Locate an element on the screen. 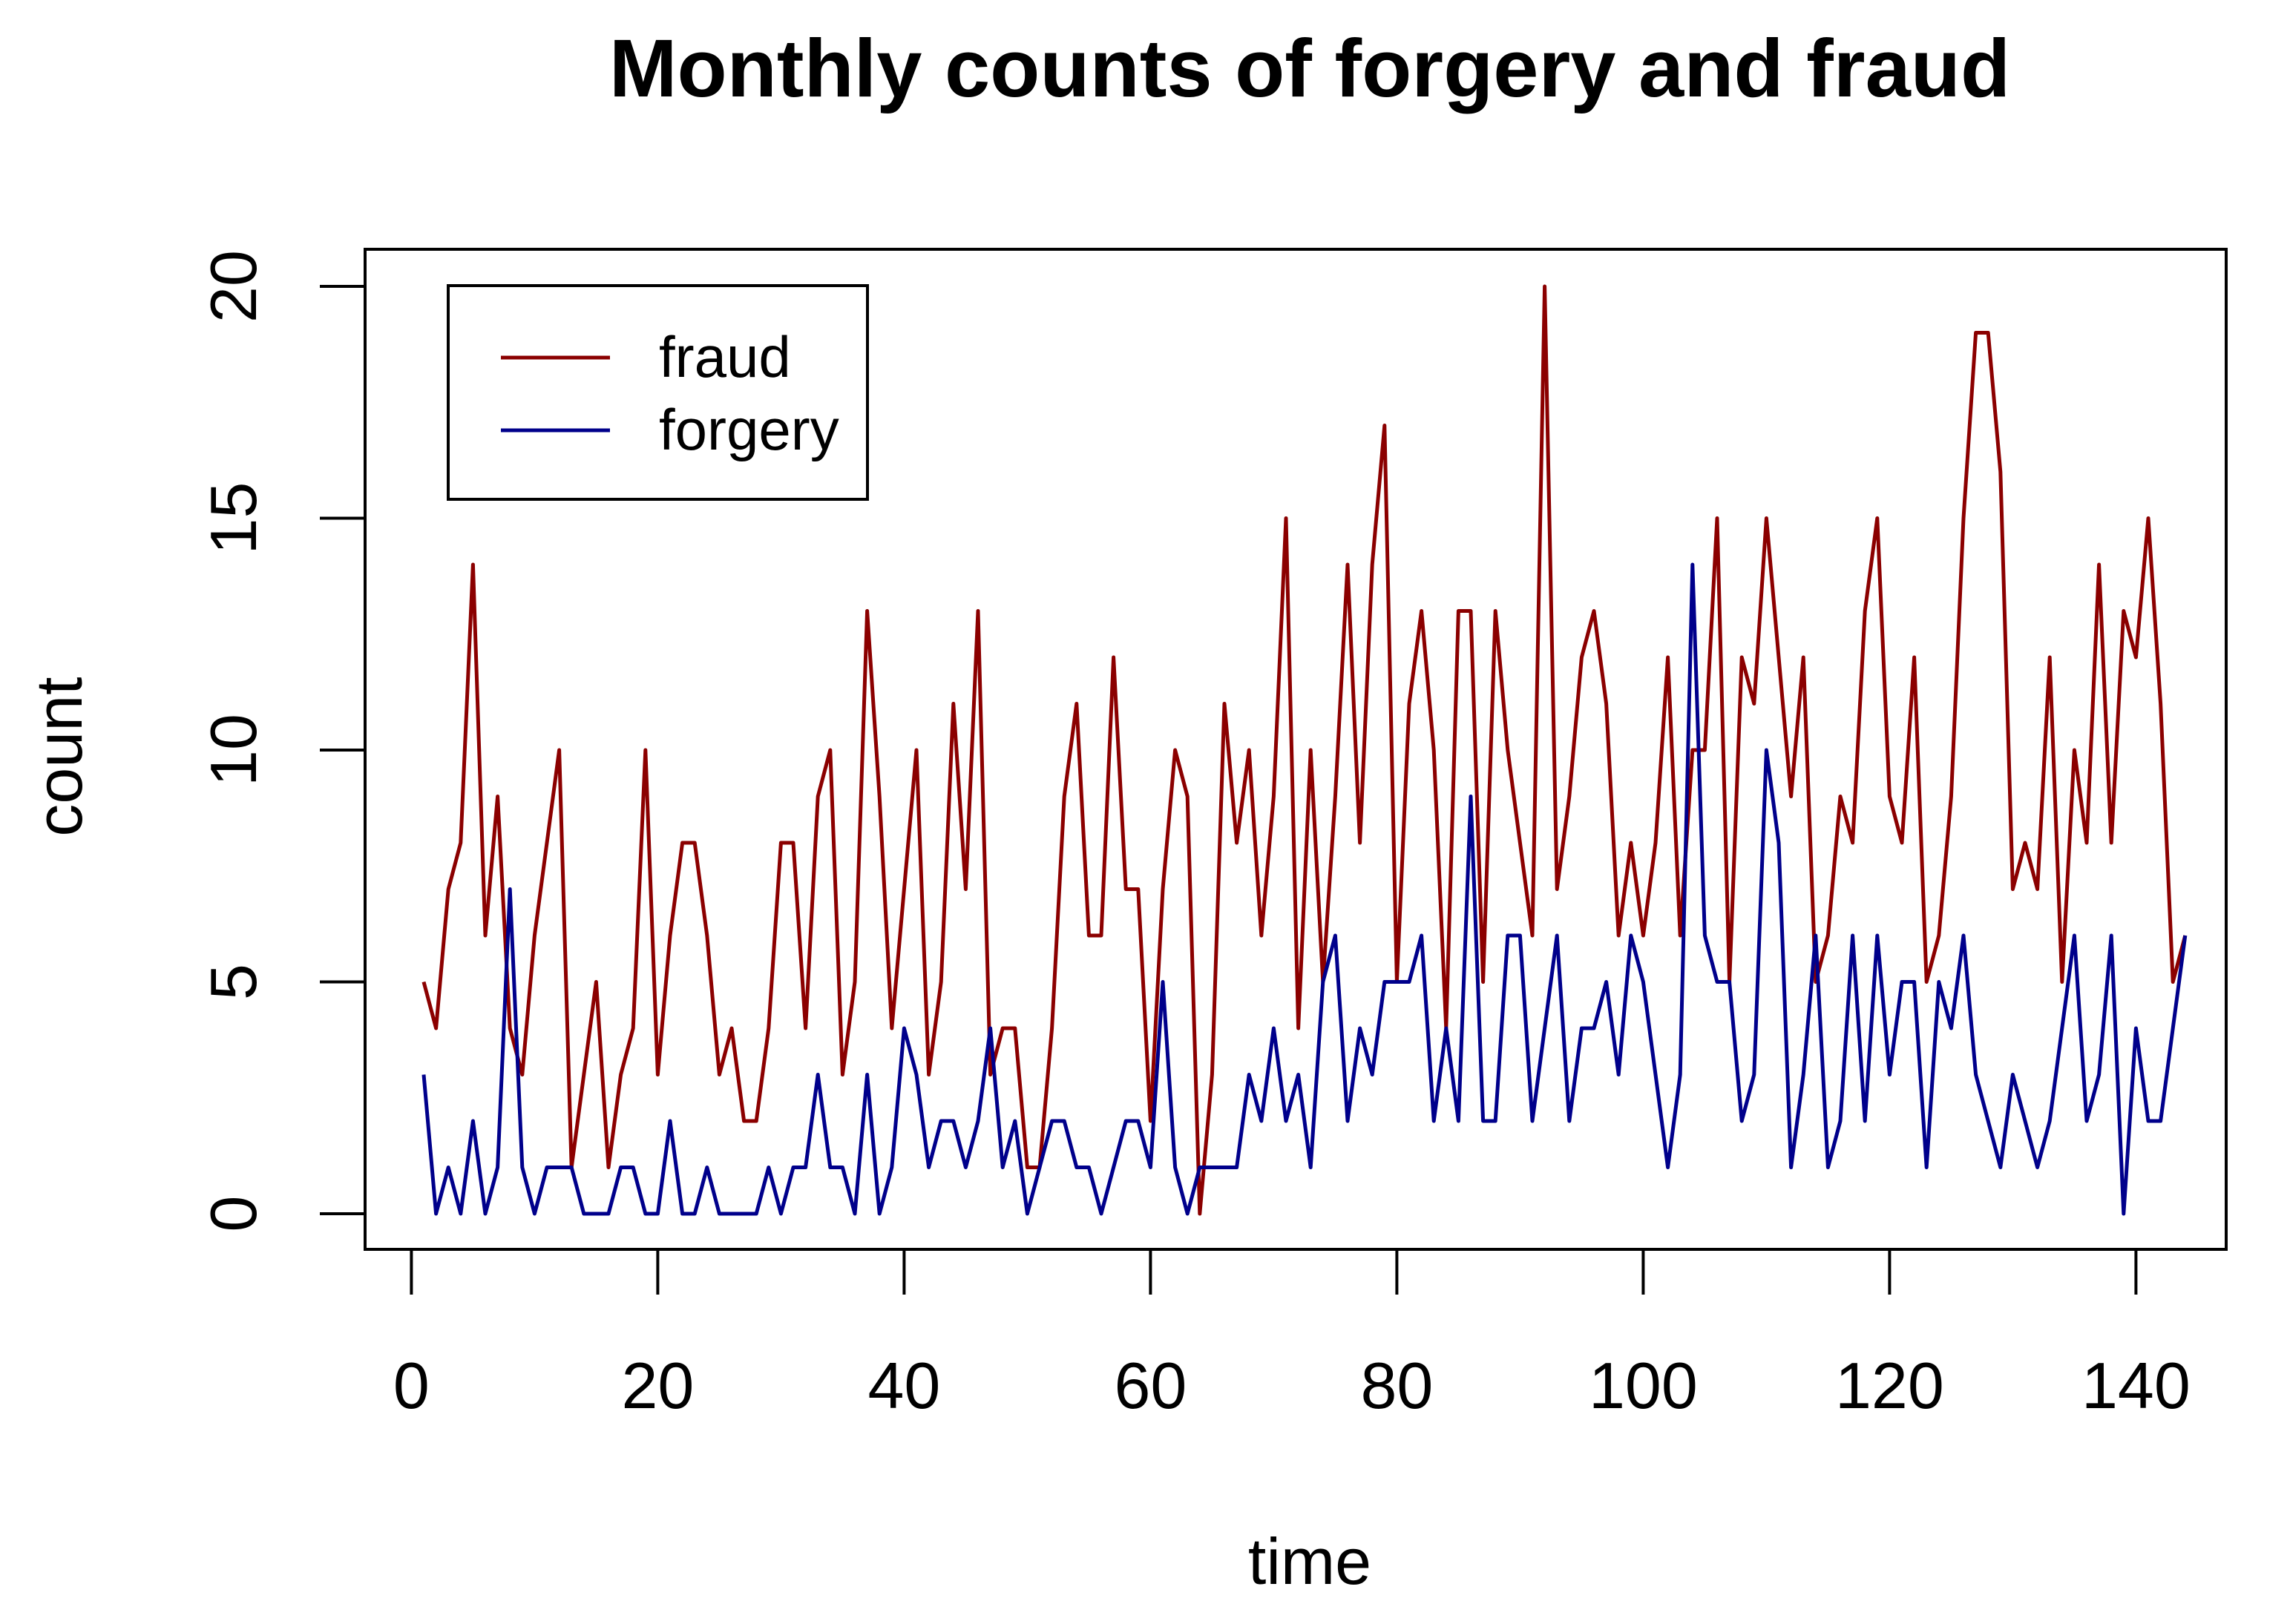 This screenshot has height=1624, width=2290. y-tick-label: 10 is located at coordinates (234, 750).